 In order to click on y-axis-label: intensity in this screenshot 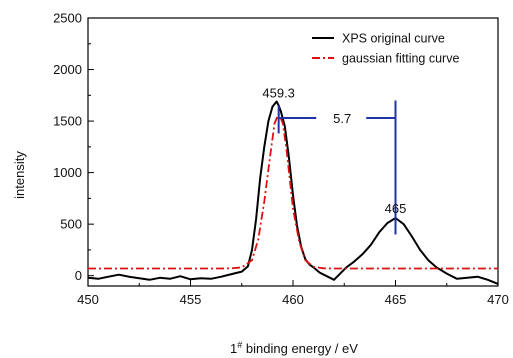, I will do `click(19, 175)`.